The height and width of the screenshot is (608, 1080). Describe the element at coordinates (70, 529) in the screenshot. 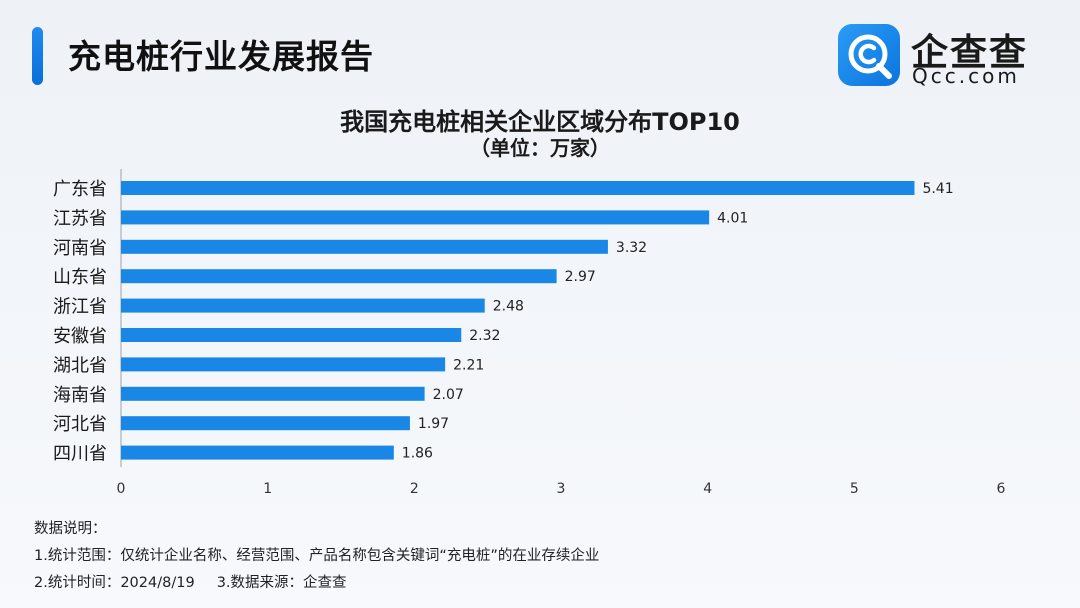

I see `notes-heading: 数据说明：` at that location.